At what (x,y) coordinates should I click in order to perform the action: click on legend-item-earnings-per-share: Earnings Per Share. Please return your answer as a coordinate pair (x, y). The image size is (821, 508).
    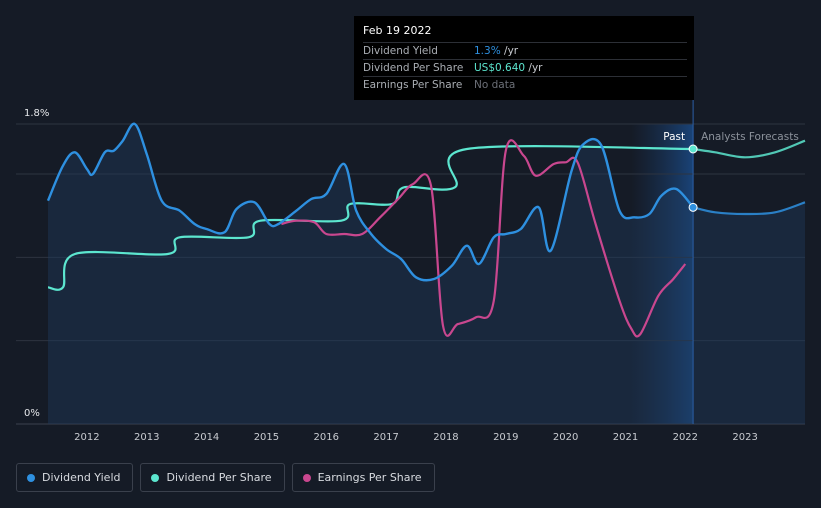
    Looking at the image, I should click on (363, 477).